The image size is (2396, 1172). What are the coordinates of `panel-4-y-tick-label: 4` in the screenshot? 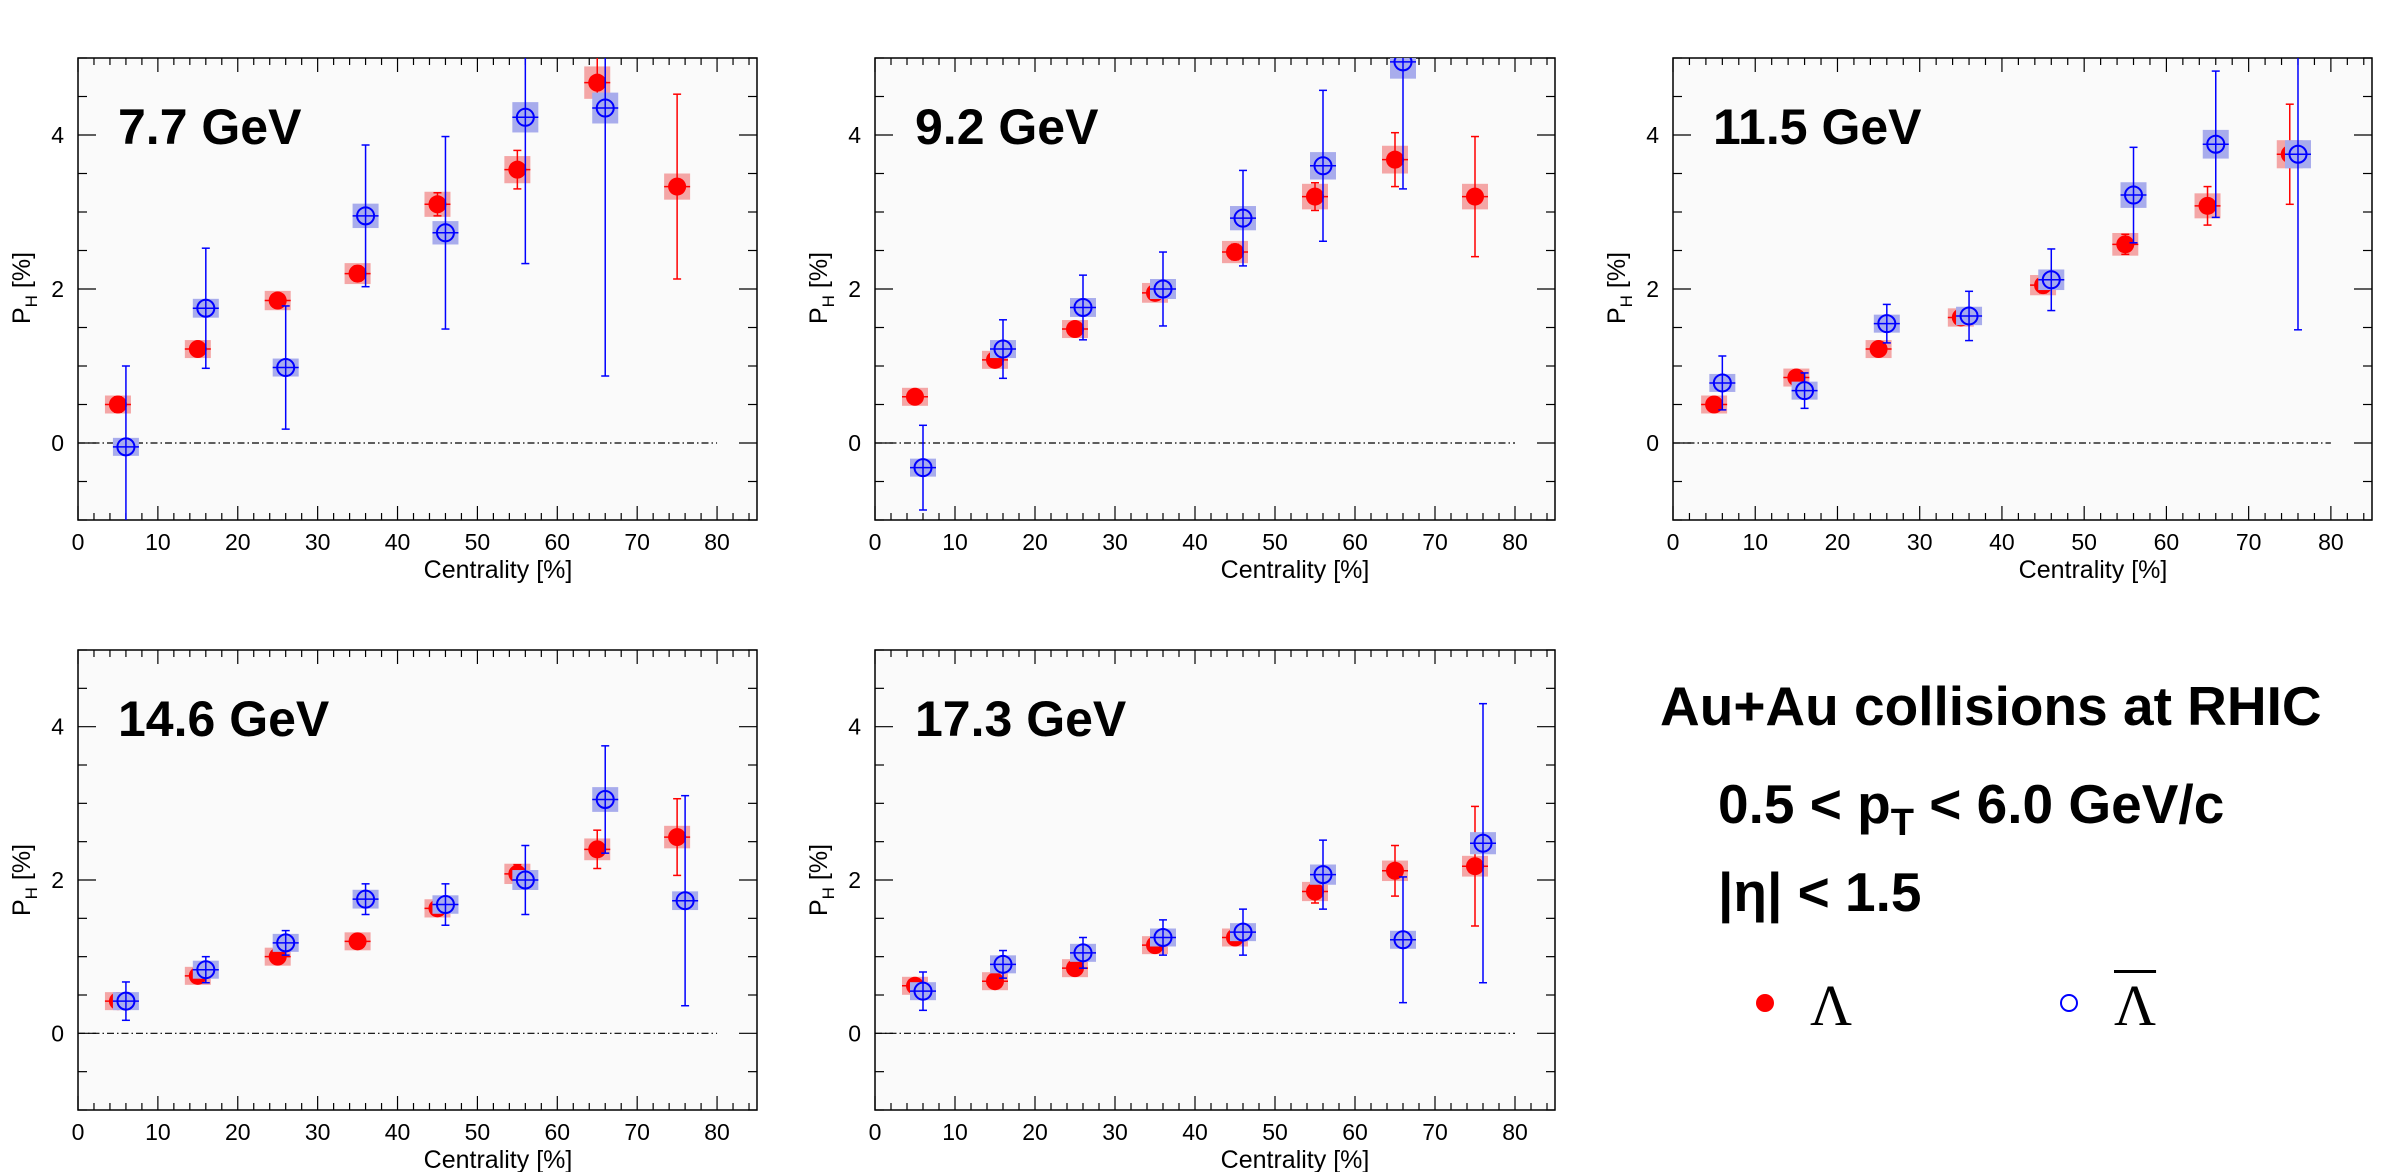 It's located at (57, 727).